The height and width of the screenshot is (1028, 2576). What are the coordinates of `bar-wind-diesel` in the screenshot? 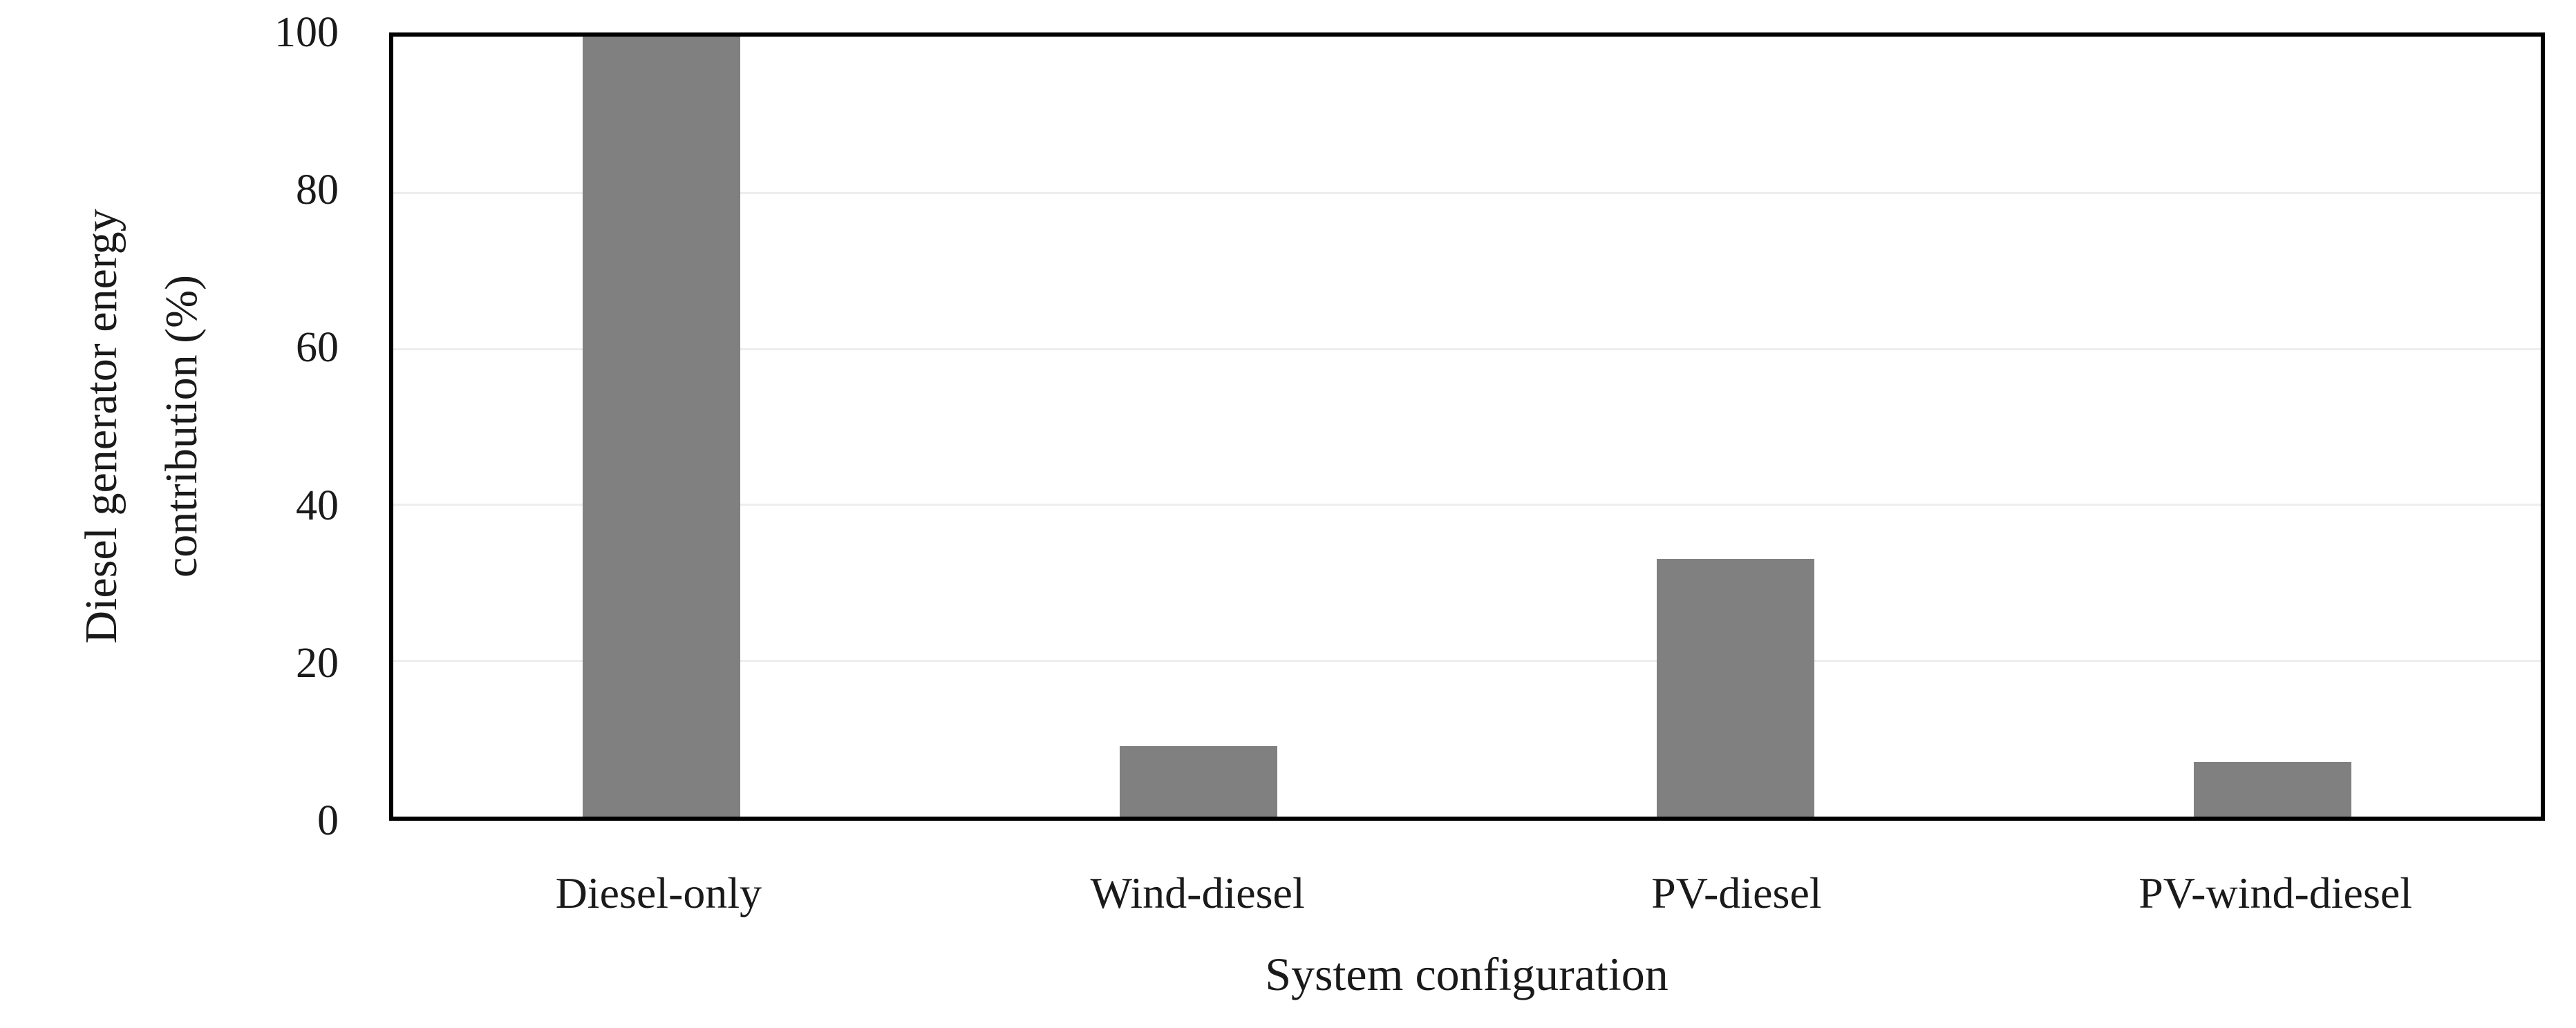 It's located at (1199, 781).